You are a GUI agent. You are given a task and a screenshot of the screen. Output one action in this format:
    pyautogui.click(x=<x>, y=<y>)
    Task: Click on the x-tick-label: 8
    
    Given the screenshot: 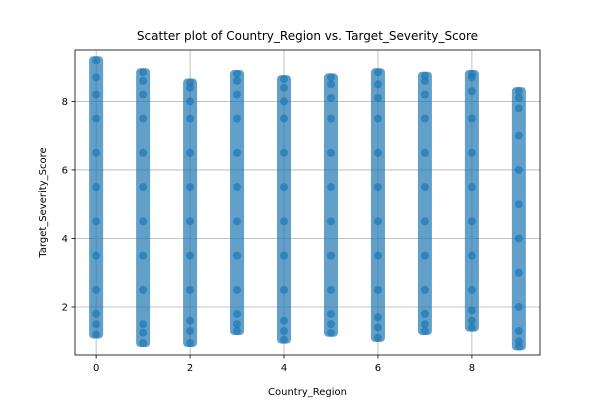 What is the action you would take?
    pyautogui.click(x=472, y=368)
    